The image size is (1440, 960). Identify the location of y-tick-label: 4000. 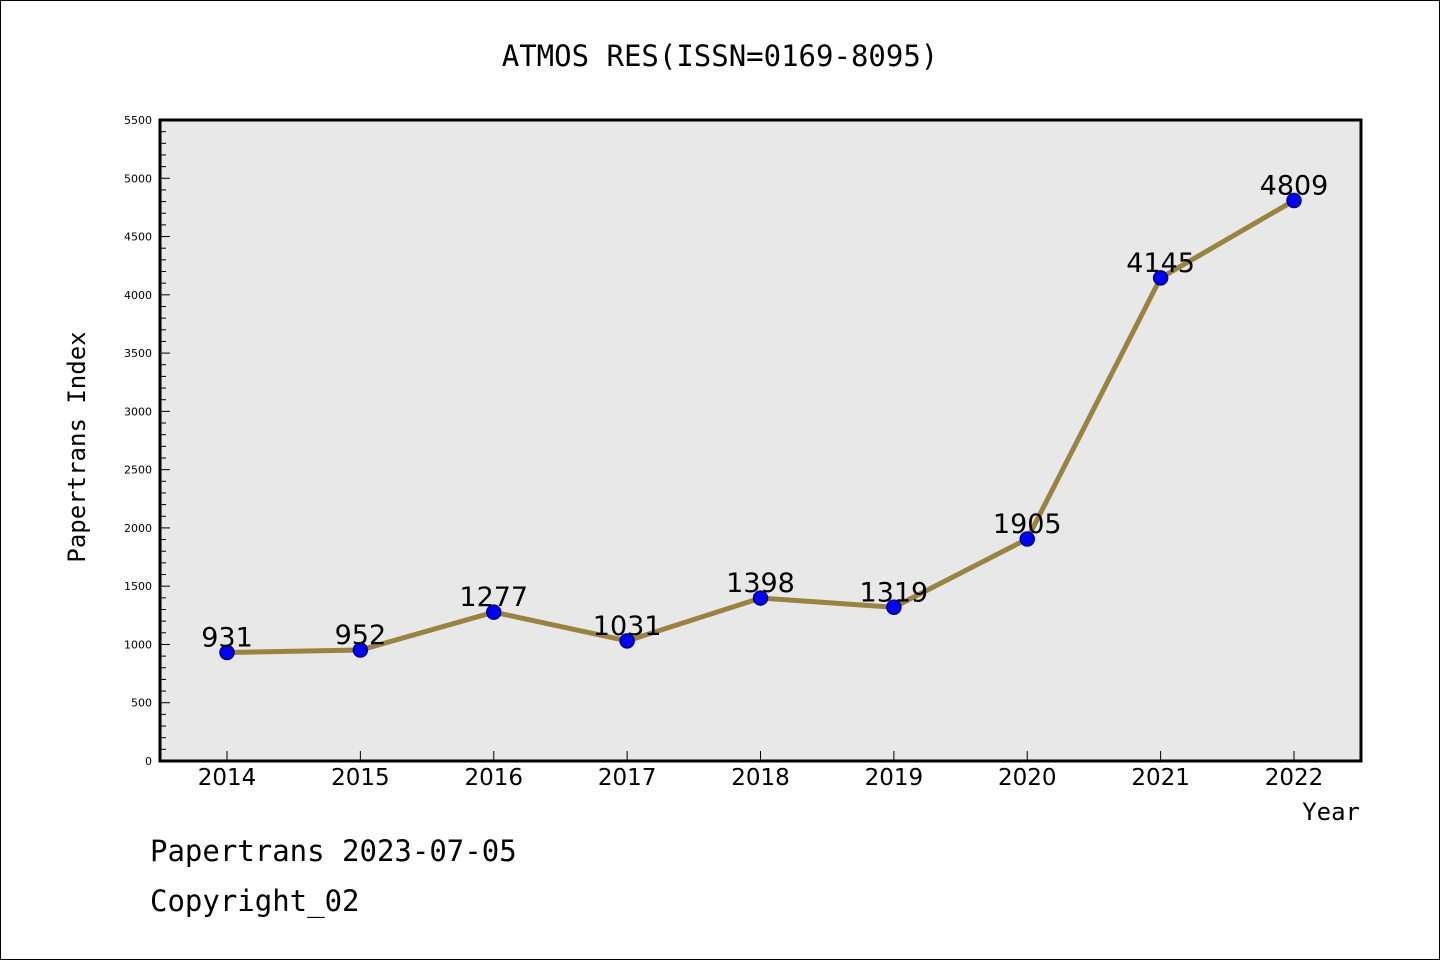
(138, 295).